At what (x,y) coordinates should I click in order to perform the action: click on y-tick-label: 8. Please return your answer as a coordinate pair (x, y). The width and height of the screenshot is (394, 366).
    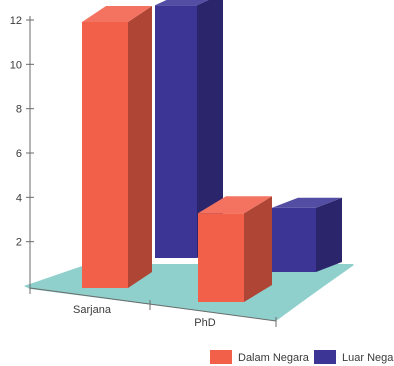
    Looking at the image, I should click on (19, 110).